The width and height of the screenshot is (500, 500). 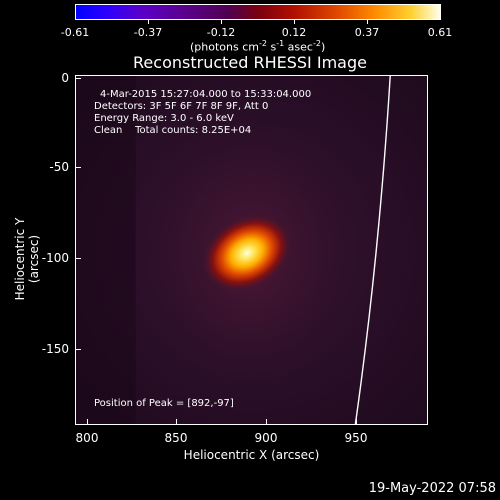 I want to click on detectors-text: Detectors: 3F 5F 6F 7F 8F 9F, Att 0, so click(x=181, y=106).